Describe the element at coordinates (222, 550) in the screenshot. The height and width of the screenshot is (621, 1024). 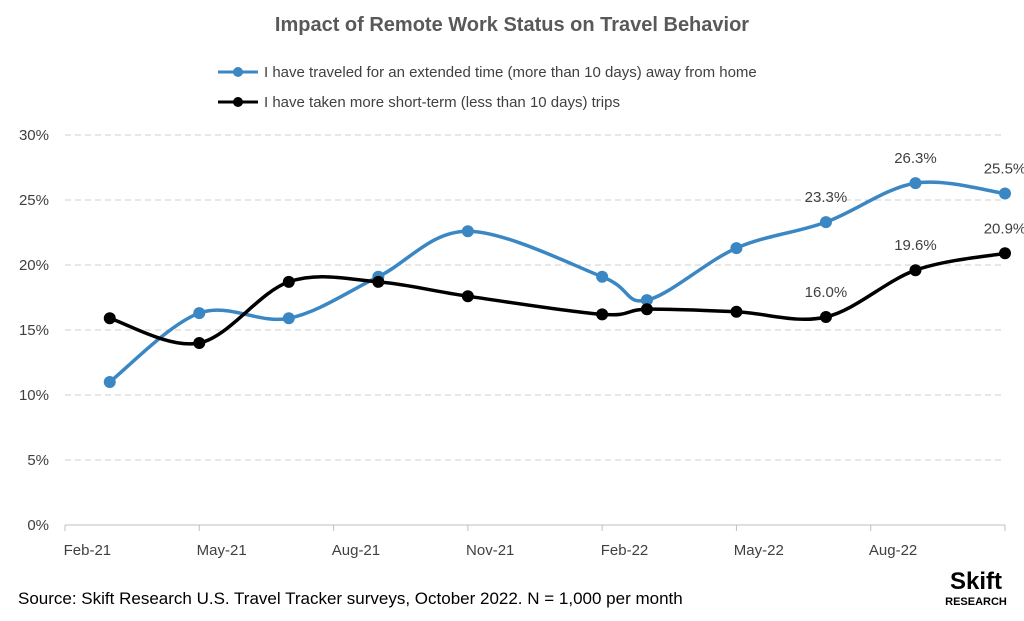
I see `x-tick-label: May-21` at that location.